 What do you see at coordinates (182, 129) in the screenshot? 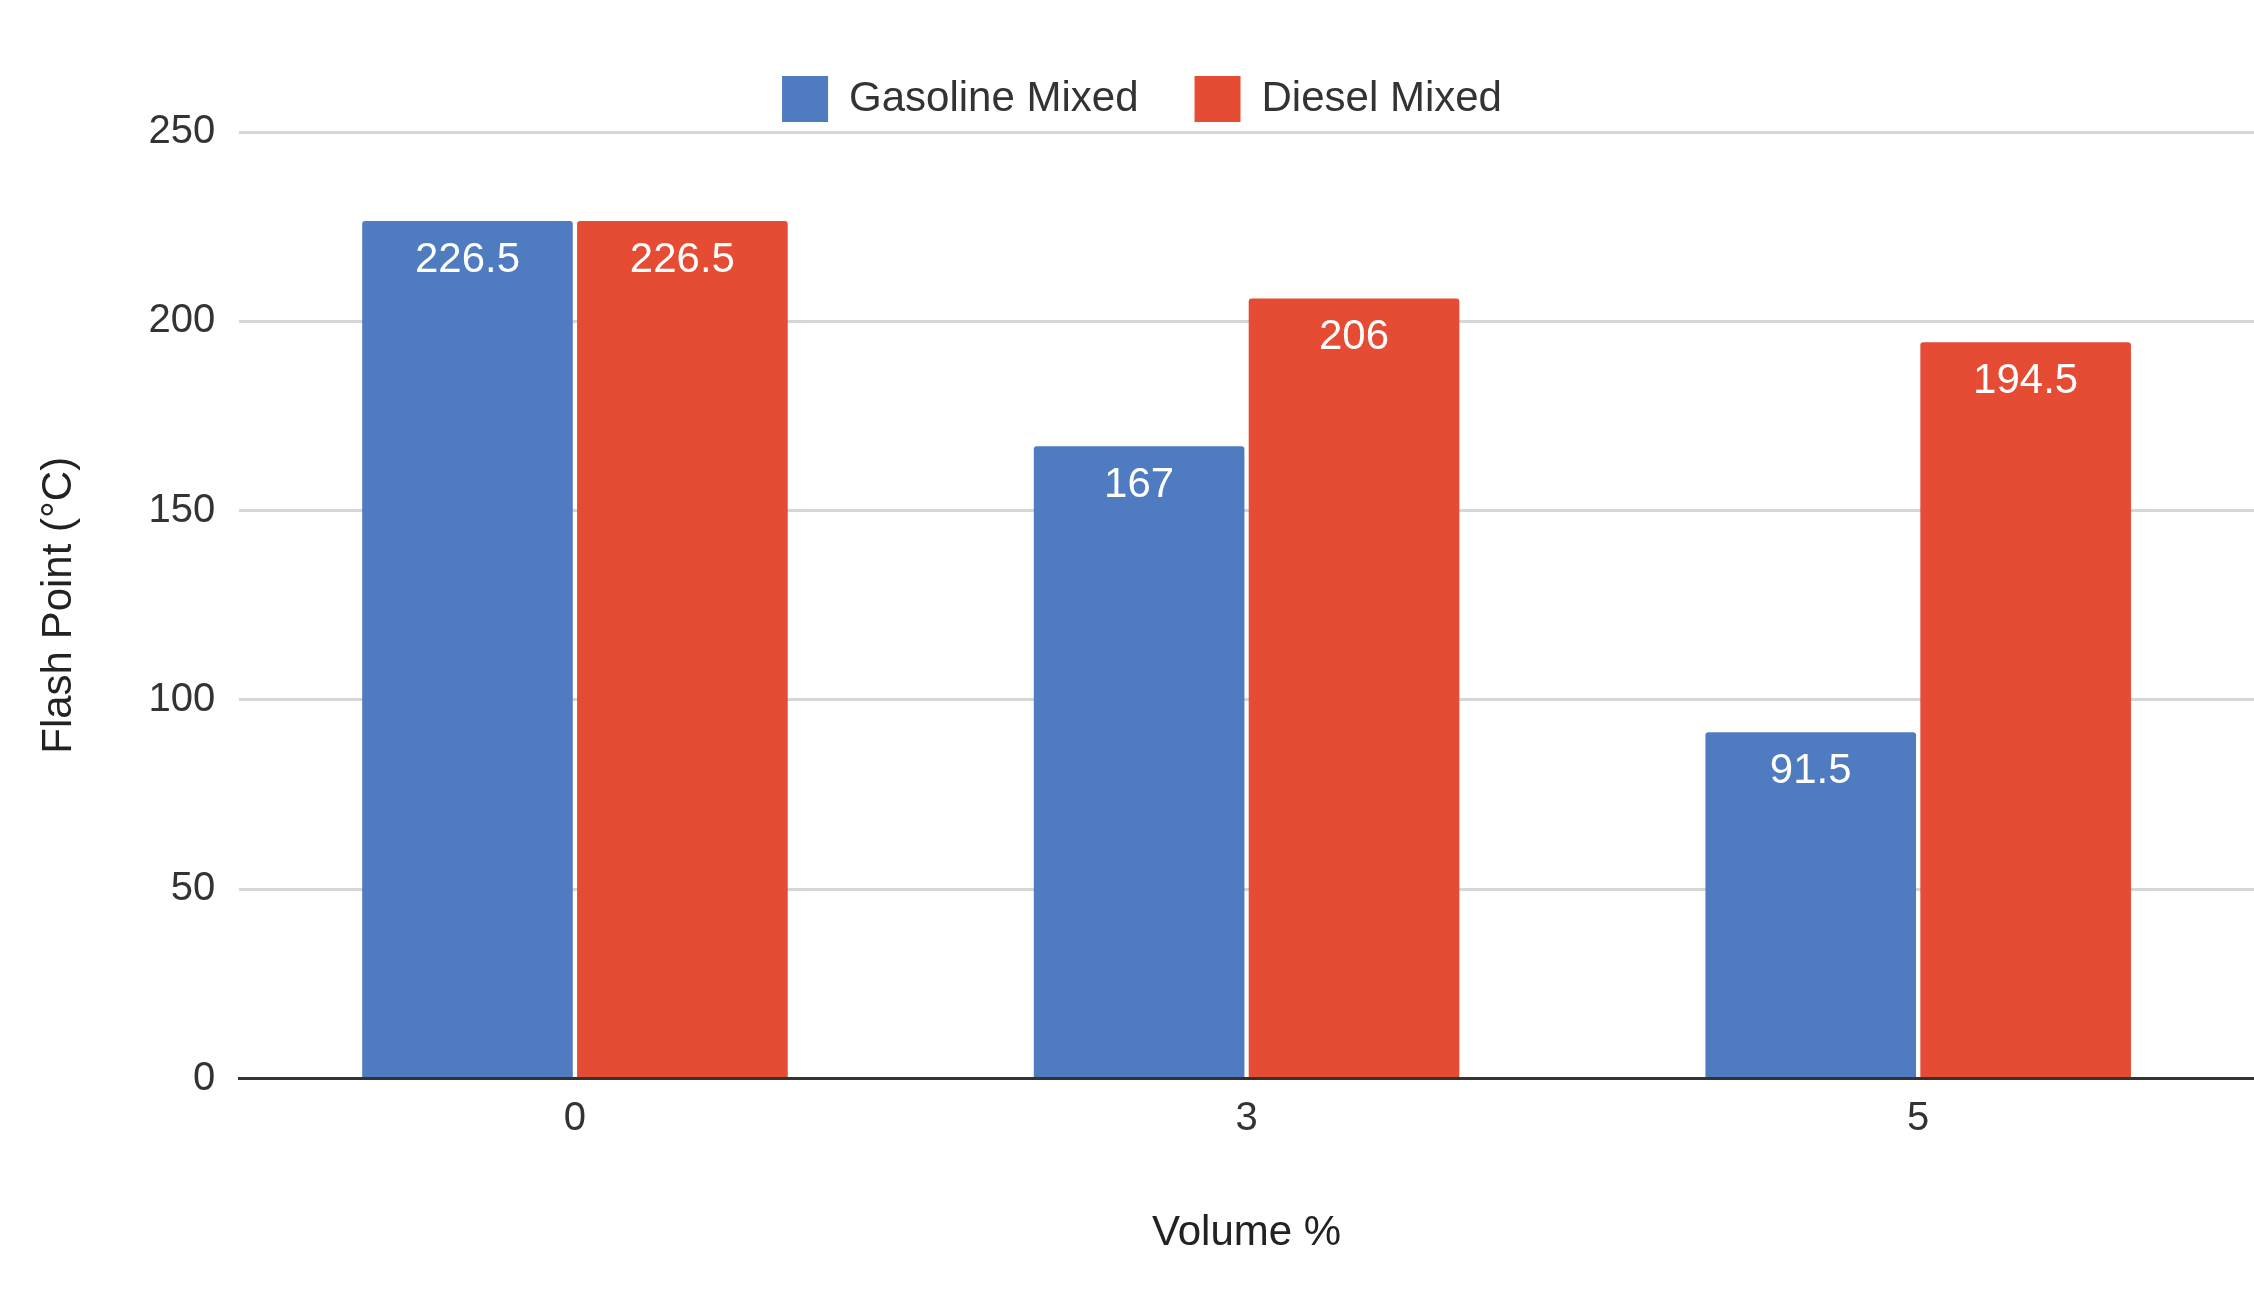
I see `y-tick-label: 250` at bounding box center [182, 129].